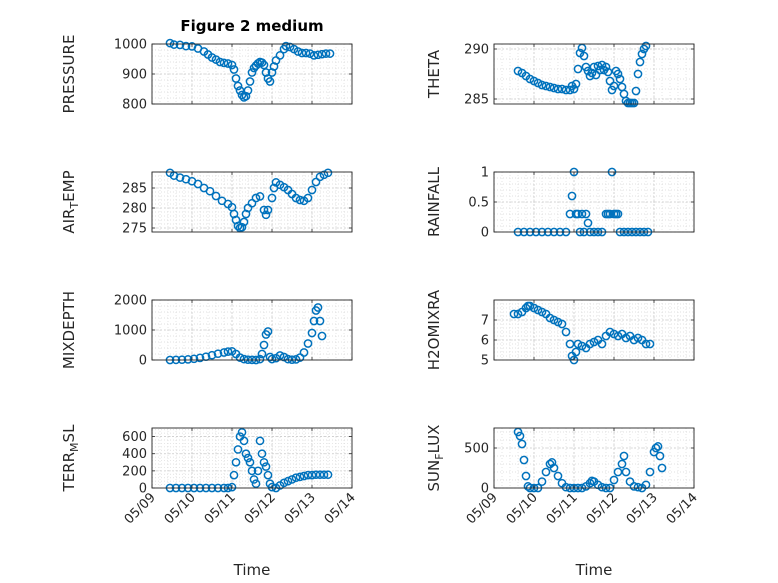  I want to click on y-axis-label: TERRMSL, so click(70, 458).